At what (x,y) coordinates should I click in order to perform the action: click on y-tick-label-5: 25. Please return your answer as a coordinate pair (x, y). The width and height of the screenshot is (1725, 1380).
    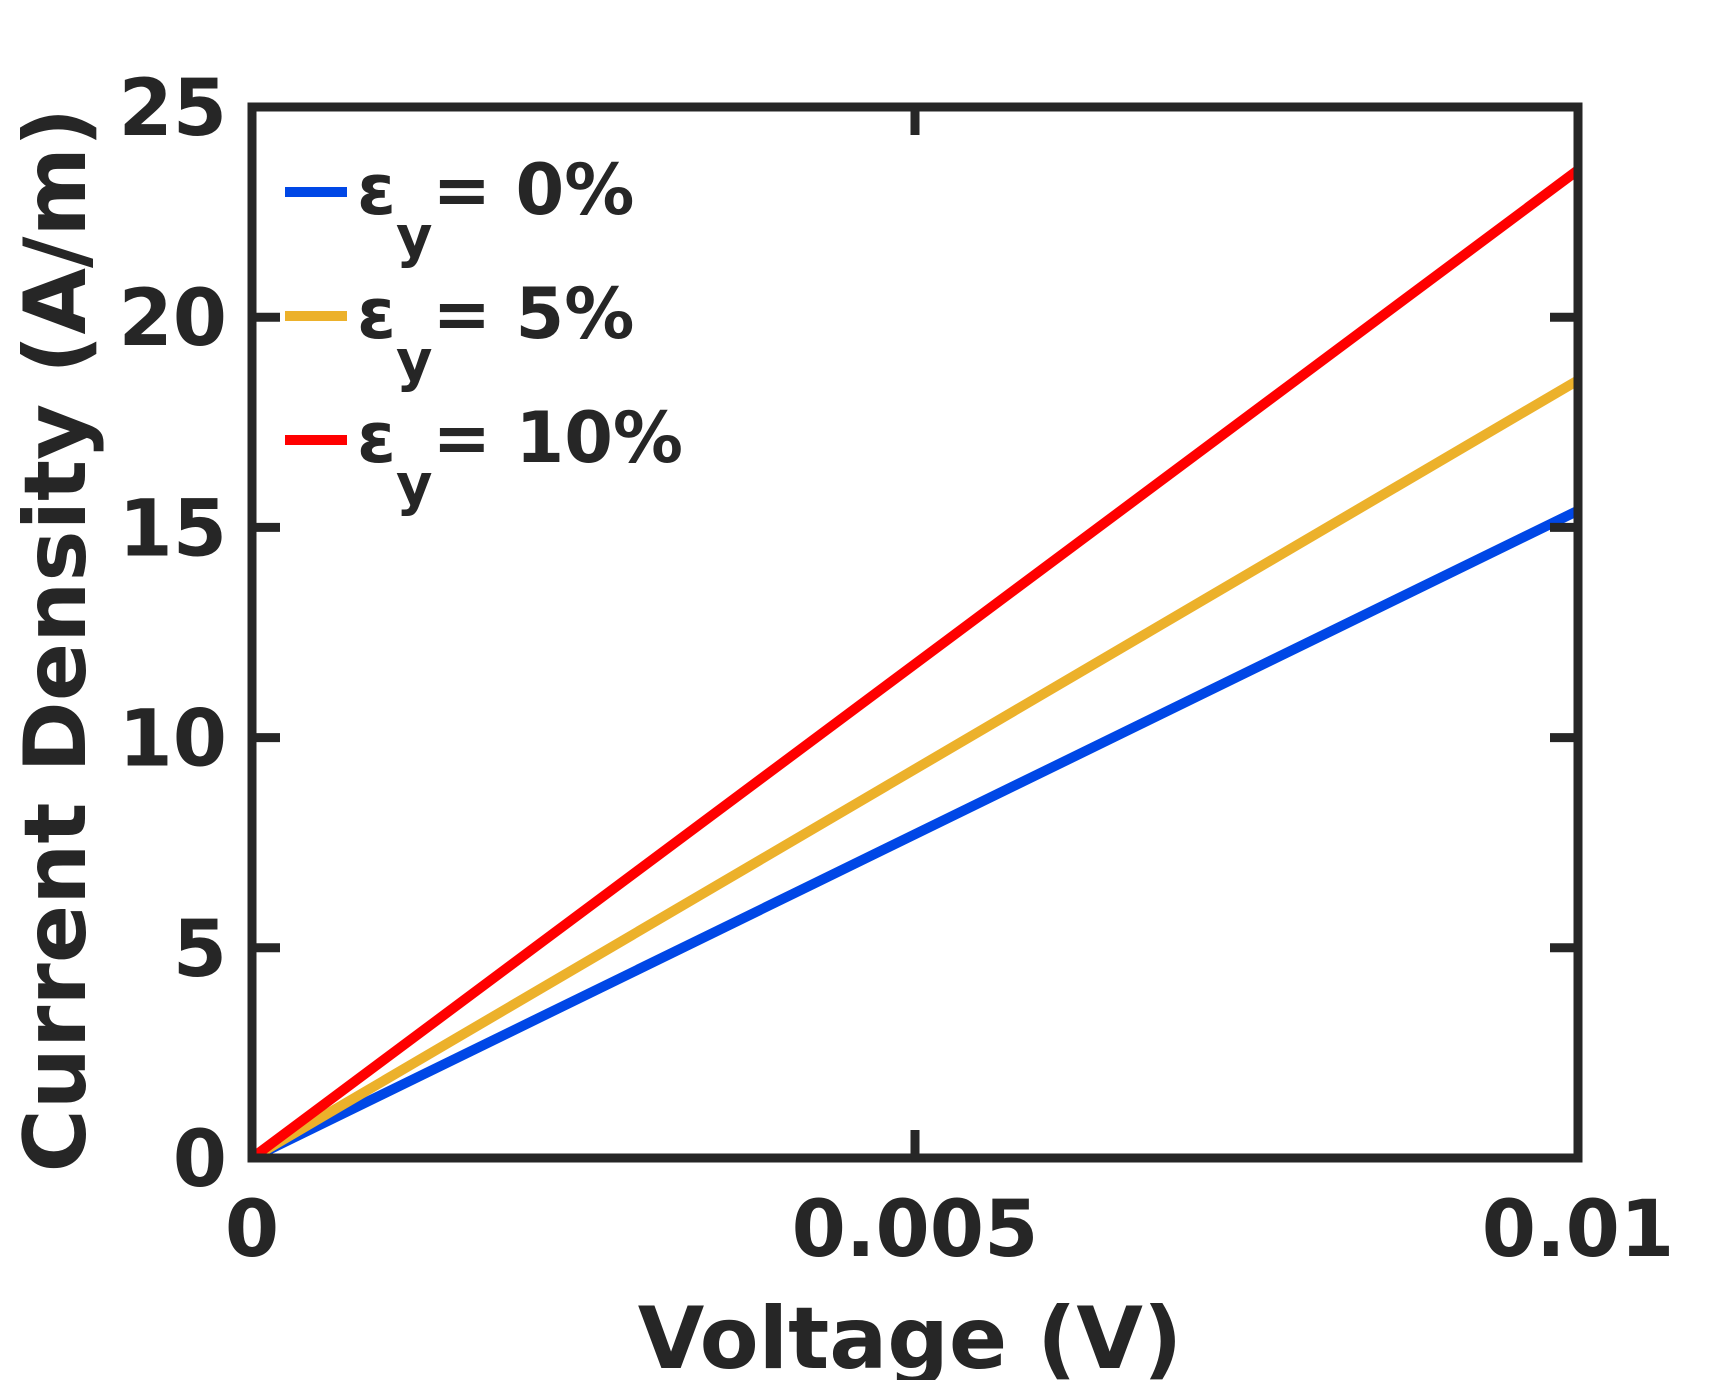
    Looking at the image, I should click on (172, 109).